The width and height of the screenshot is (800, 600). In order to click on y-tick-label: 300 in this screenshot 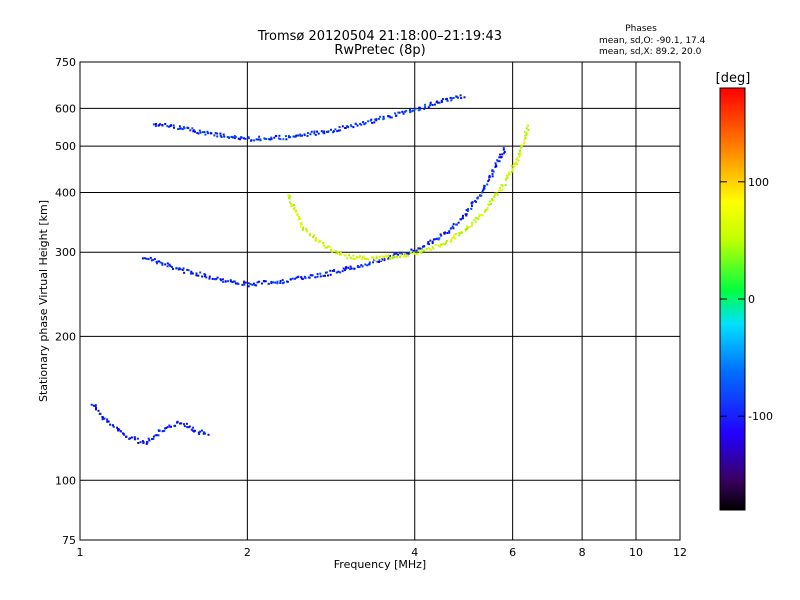, I will do `click(65, 252)`.